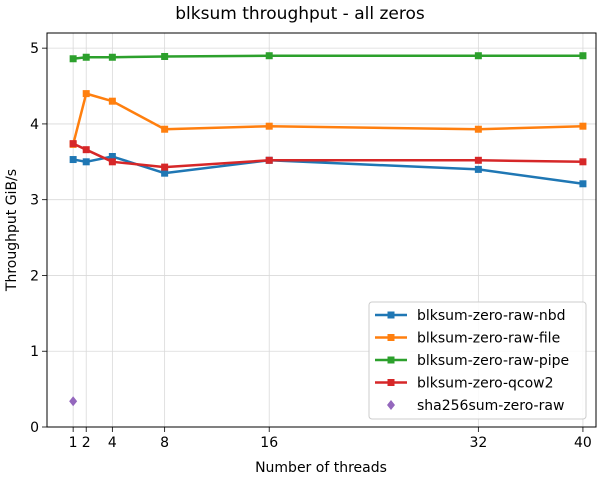  Describe the element at coordinates (34, 49) in the screenshot. I see `y-tick-label: 5` at that location.